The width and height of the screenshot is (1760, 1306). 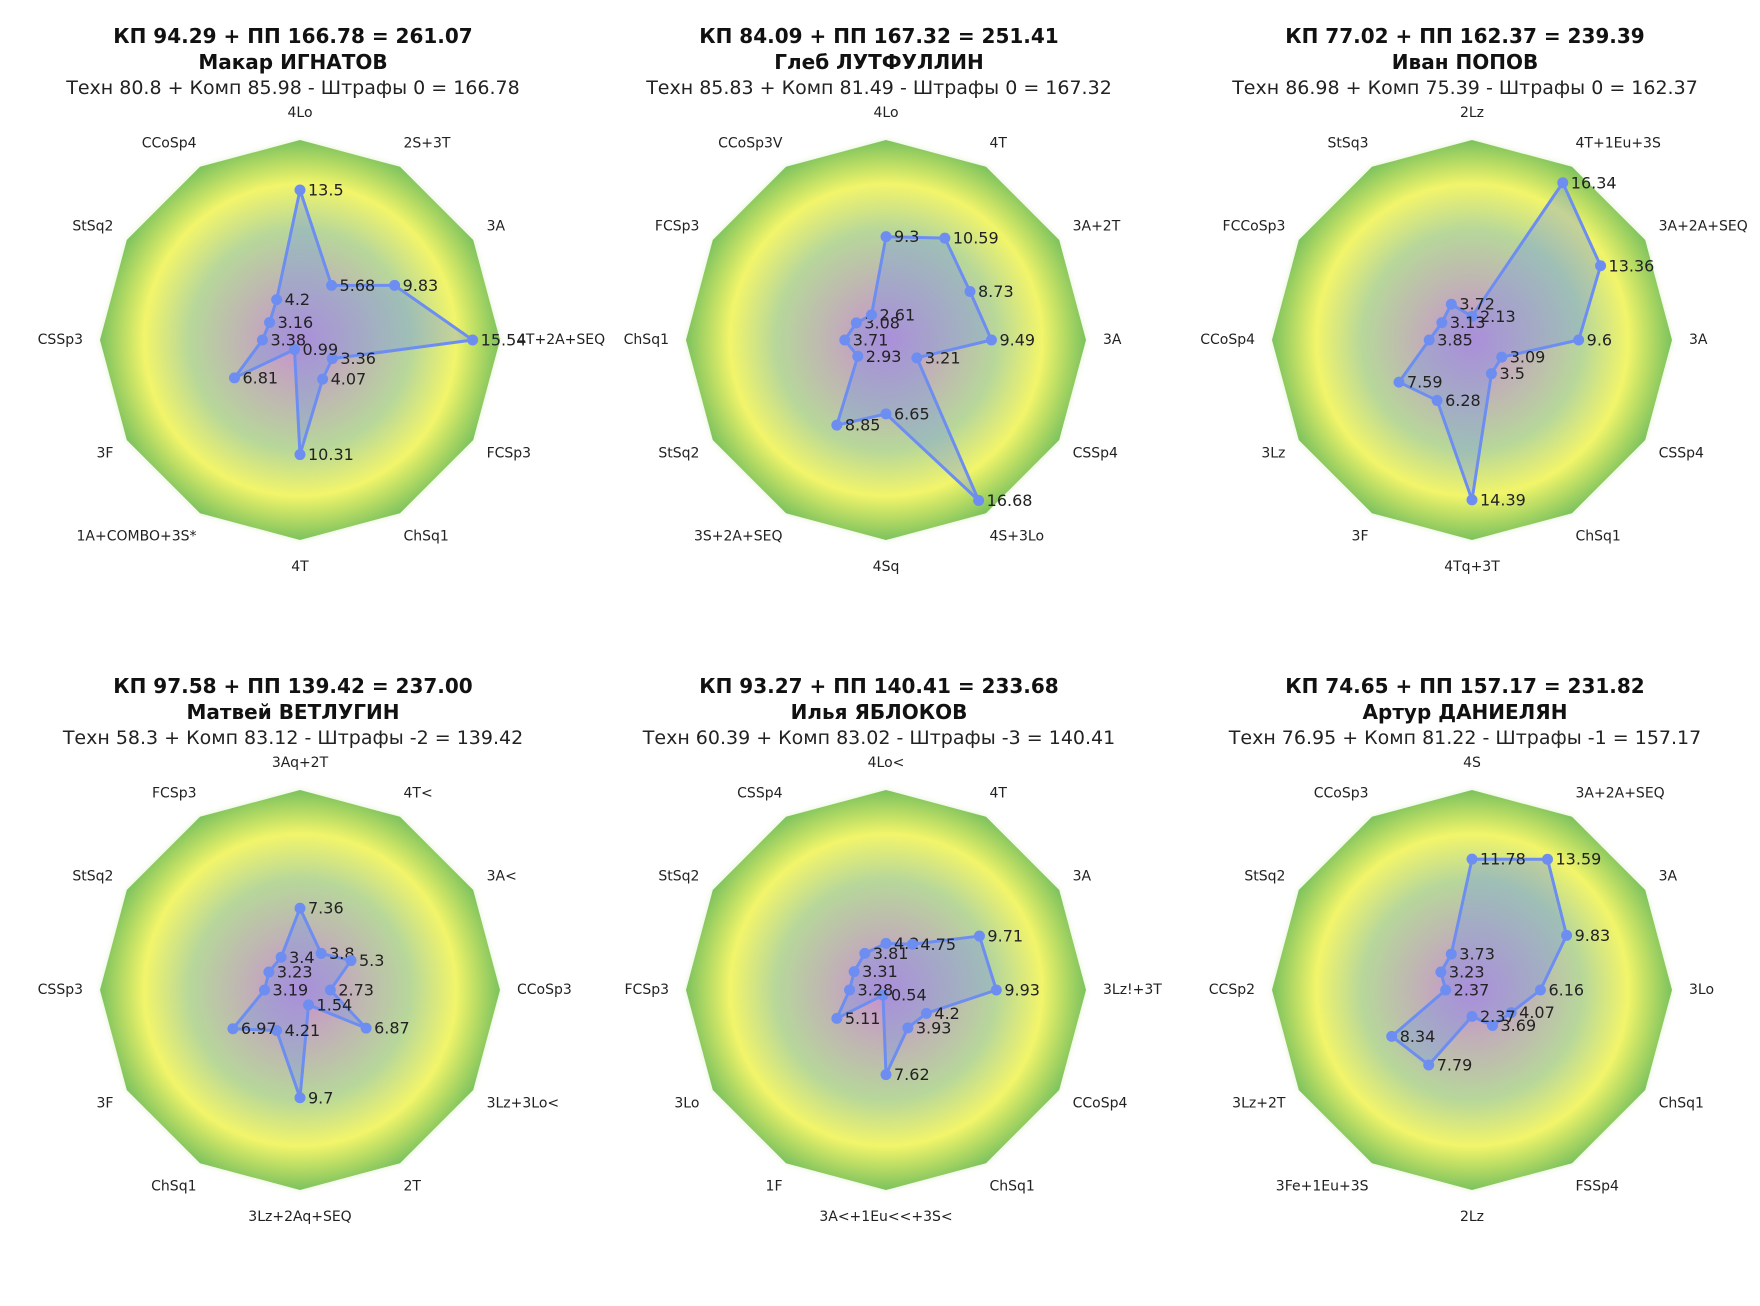 I want to click on radar-background, so click(x=300, y=990).